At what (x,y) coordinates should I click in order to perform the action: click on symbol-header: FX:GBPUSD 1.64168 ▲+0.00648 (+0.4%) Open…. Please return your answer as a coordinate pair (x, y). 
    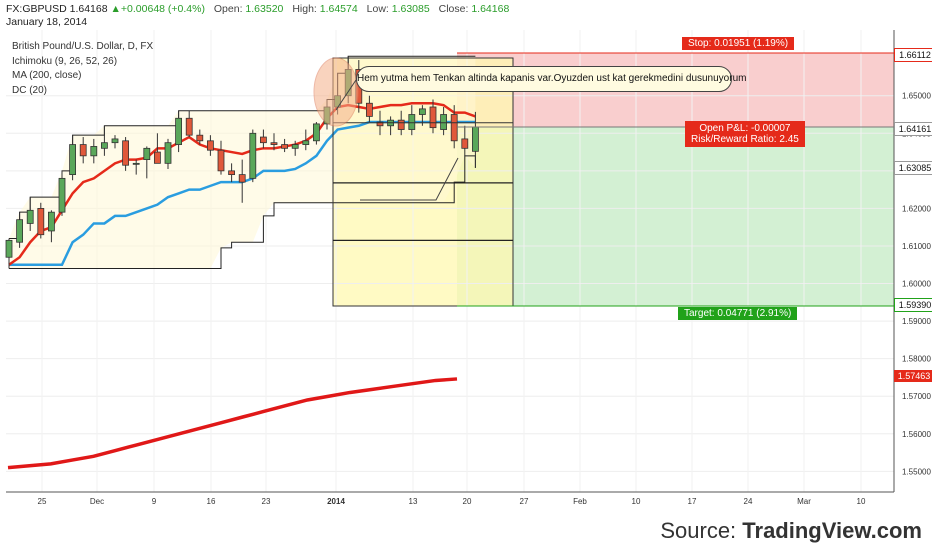
    Looking at the image, I should click on (257, 9).